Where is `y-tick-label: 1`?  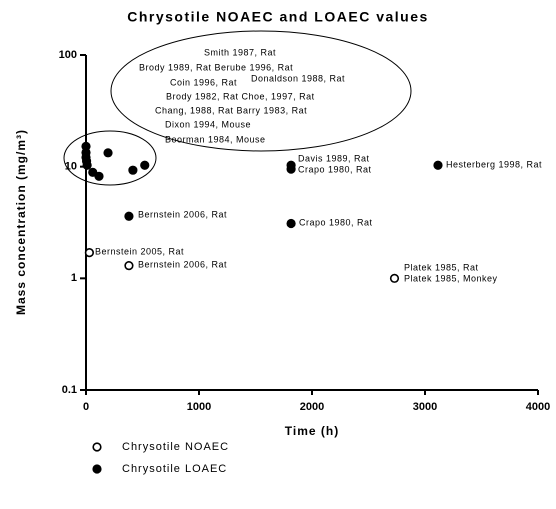
y-tick-label: 1 is located at coordinates (74, 278).